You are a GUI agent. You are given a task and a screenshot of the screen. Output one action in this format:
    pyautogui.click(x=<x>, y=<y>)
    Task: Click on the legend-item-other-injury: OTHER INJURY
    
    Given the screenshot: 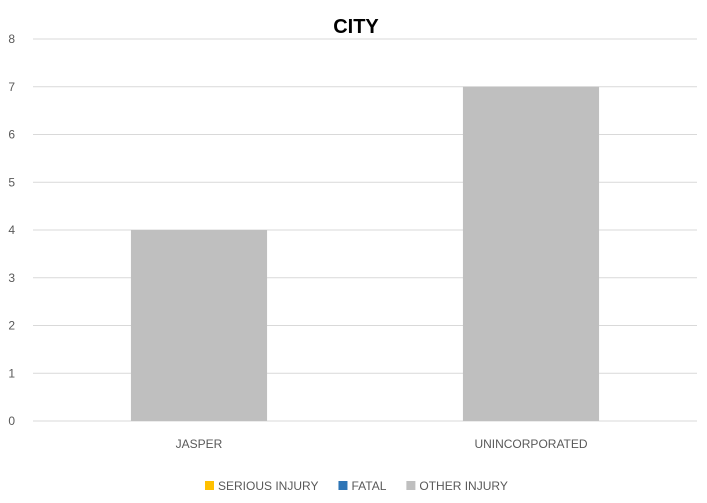 What is the action you would take?
    pyautogui.click(x=457, y=486)
    